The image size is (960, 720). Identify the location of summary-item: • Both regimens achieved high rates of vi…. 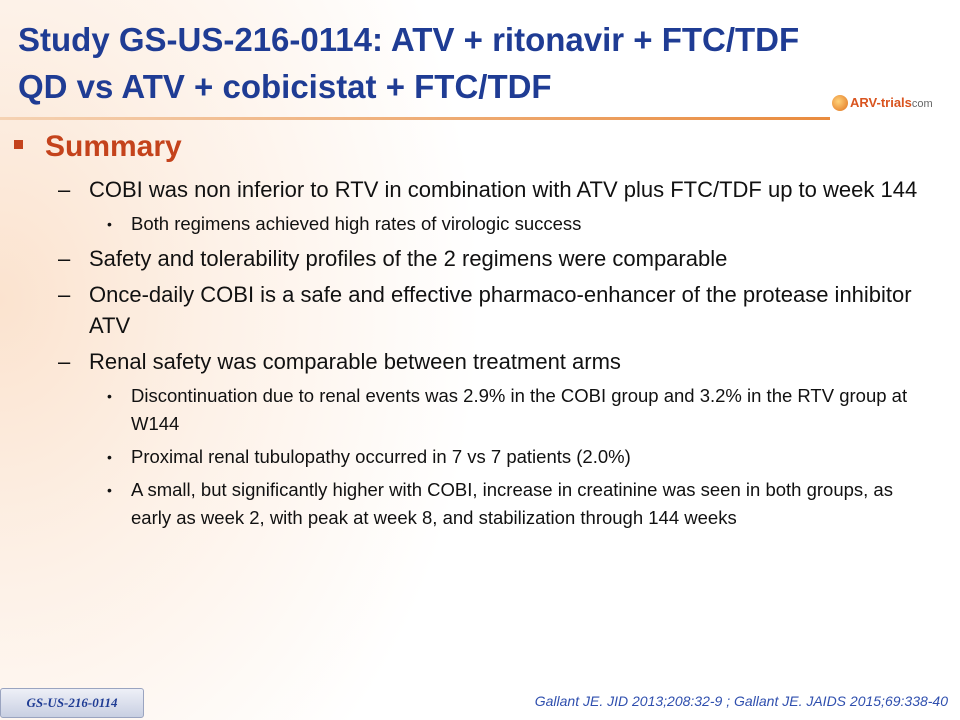
(465, 224).